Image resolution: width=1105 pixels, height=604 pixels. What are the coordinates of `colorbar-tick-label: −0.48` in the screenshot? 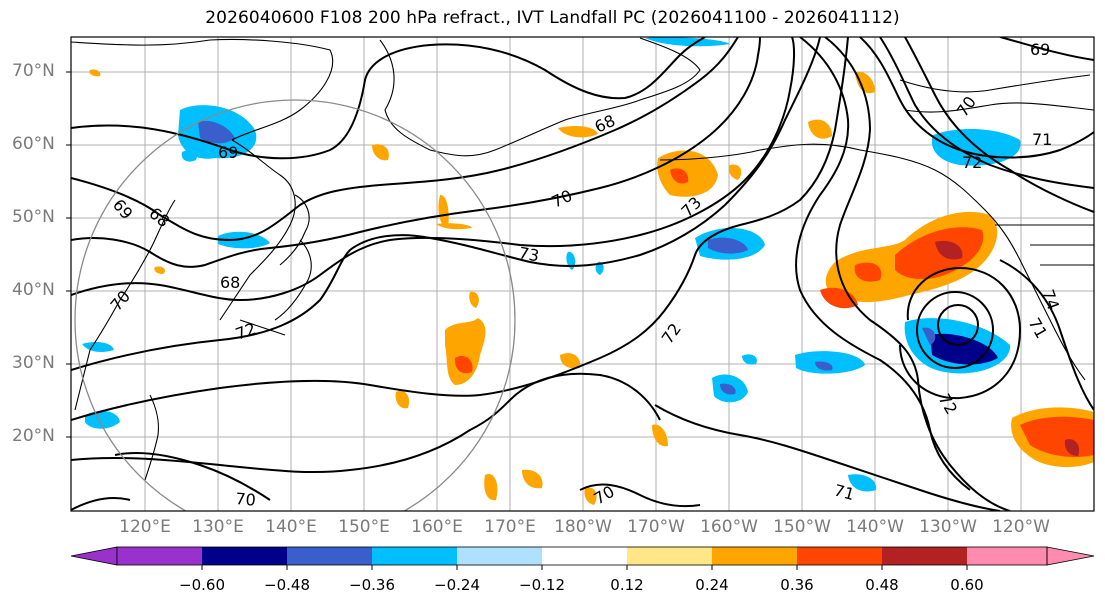 It's located at (287, 585).